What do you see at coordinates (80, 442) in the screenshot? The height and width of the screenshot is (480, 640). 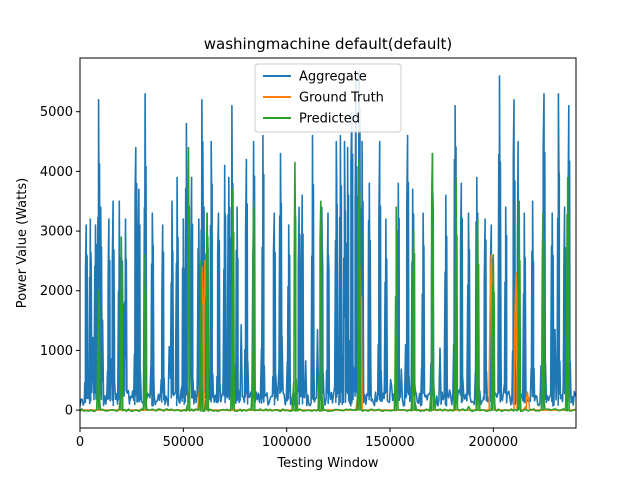 I see `x-tick-label: 0` at bounding box center [80, 442].